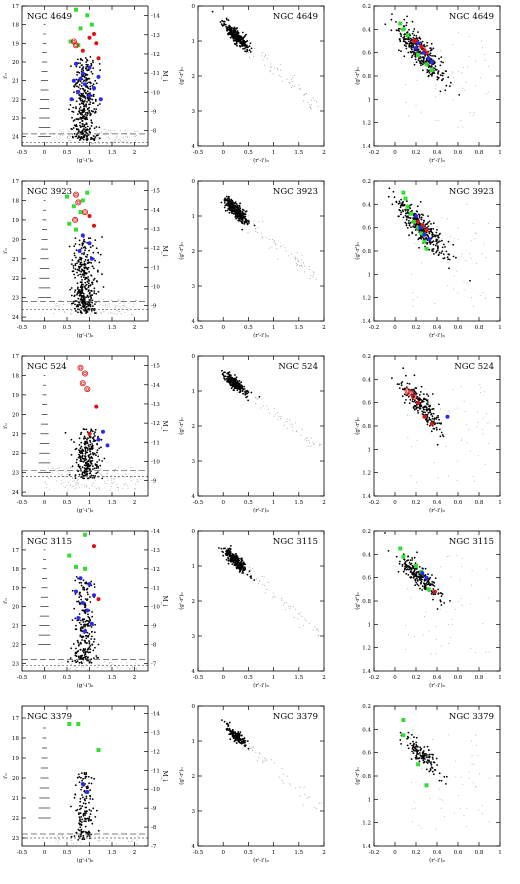 This screenshot has width=520, height=884. Describe the element at coordinates (73, 206) in the screenshot. I see `green-marker` at that location.